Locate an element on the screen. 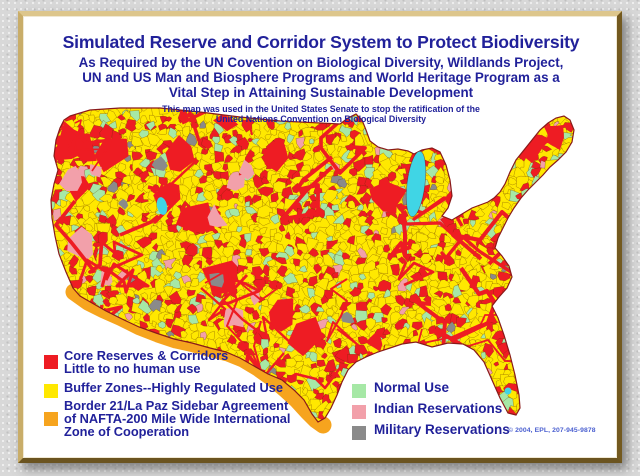 The image size is (640, 476). military-reservations-swatch is located at coordinates (359, 433).